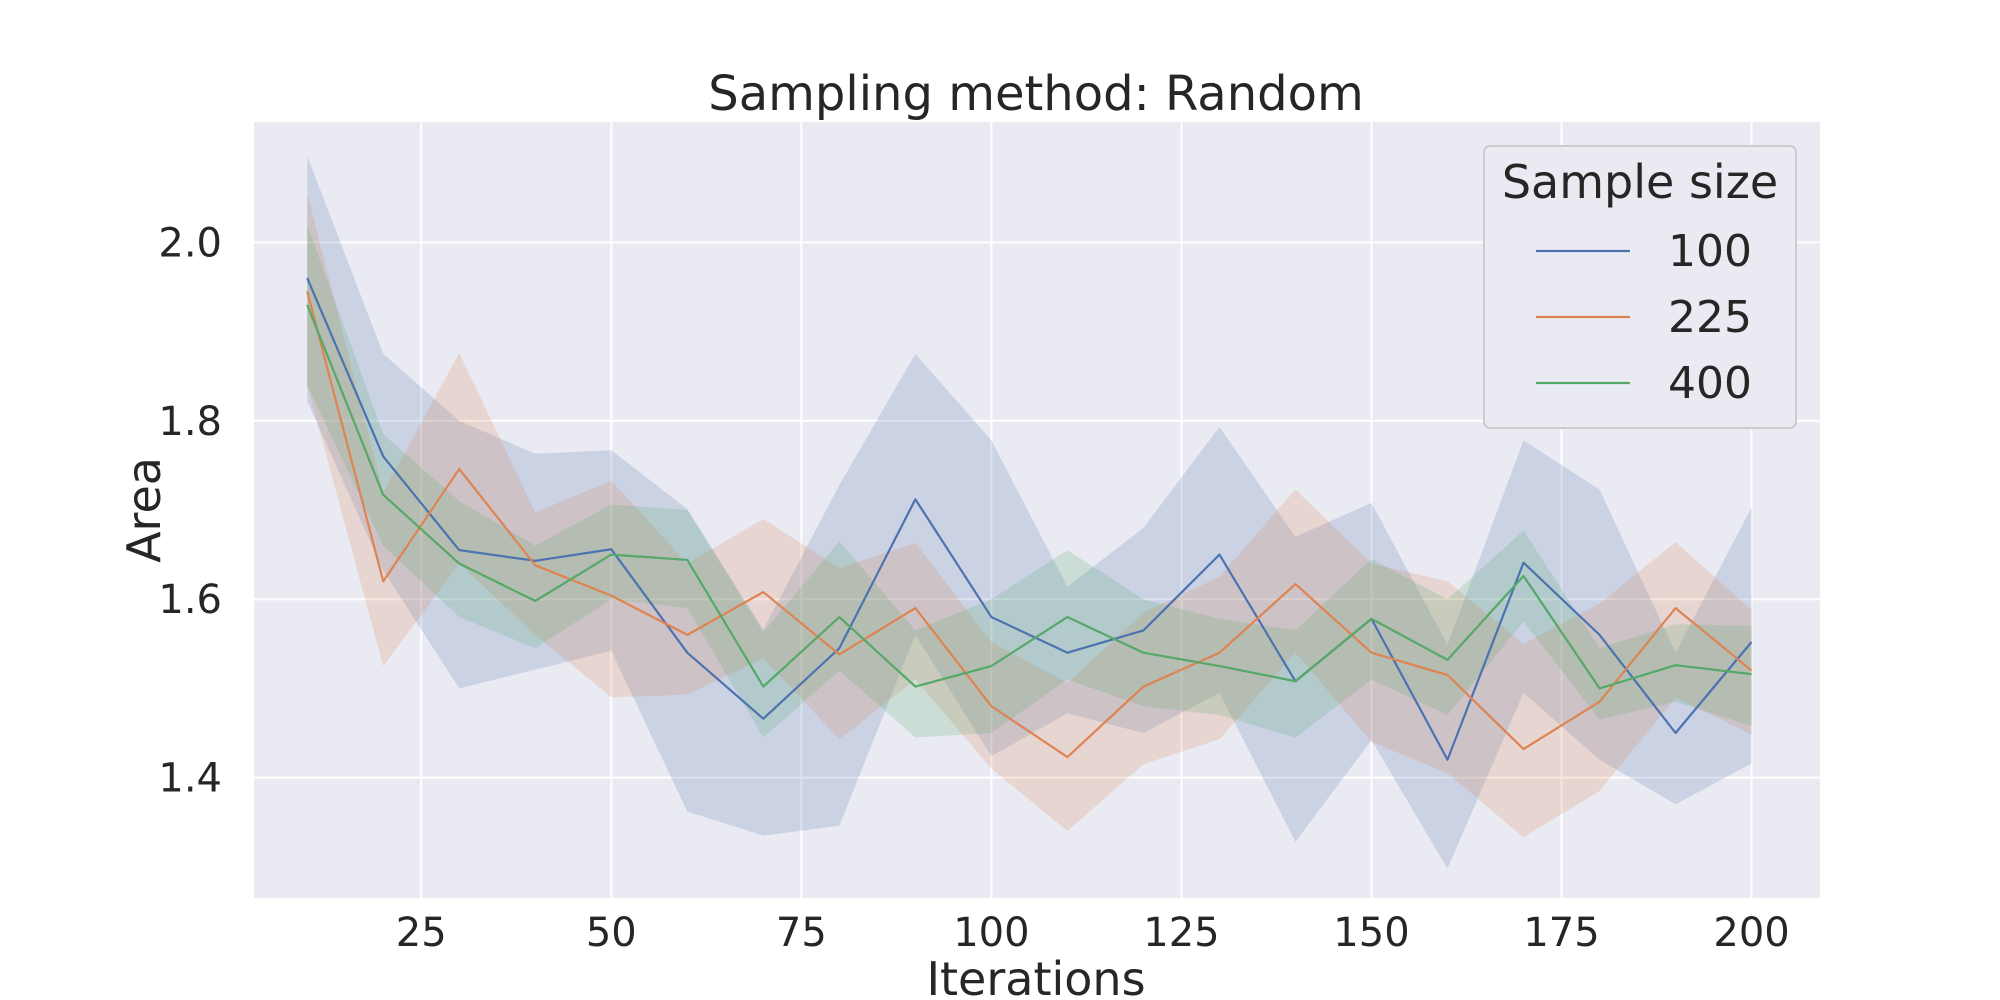 This screenshot has width=2000, height=1000. I want to click on legend-title: Sample size, so click(1640, 182).